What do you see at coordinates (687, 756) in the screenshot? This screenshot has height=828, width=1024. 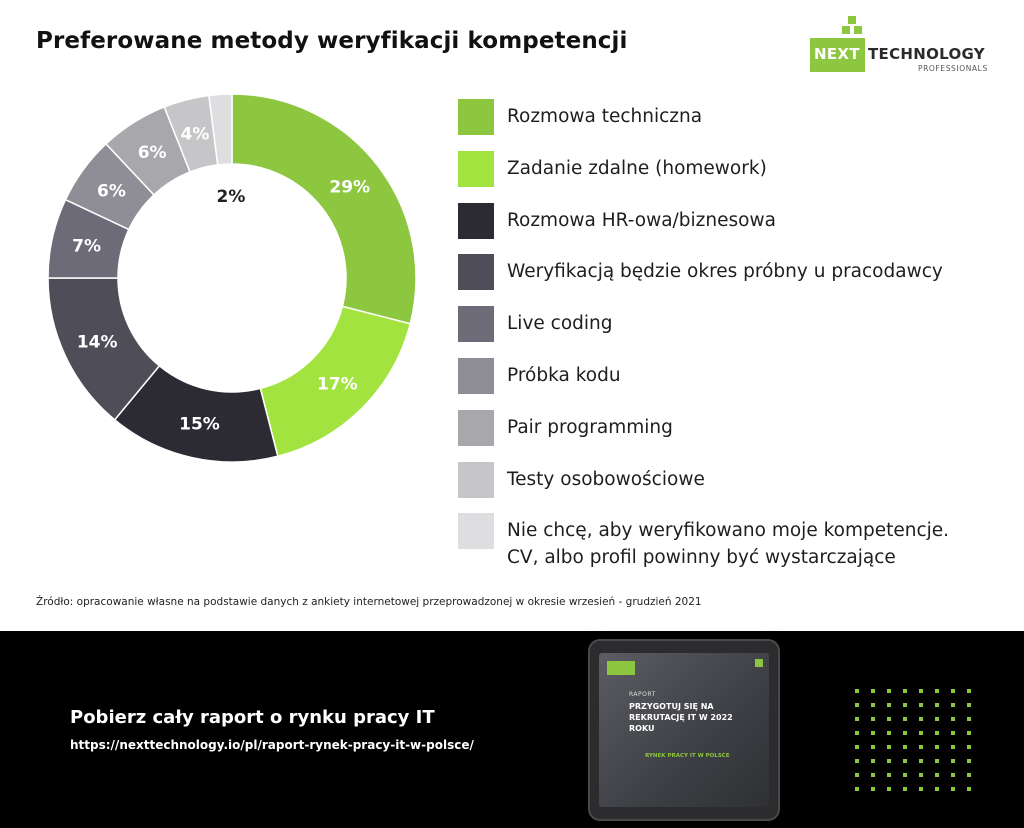 I see `tablet-subline: RYNEK PRACY IT W POLSCE` at bounding box center [687, 756].